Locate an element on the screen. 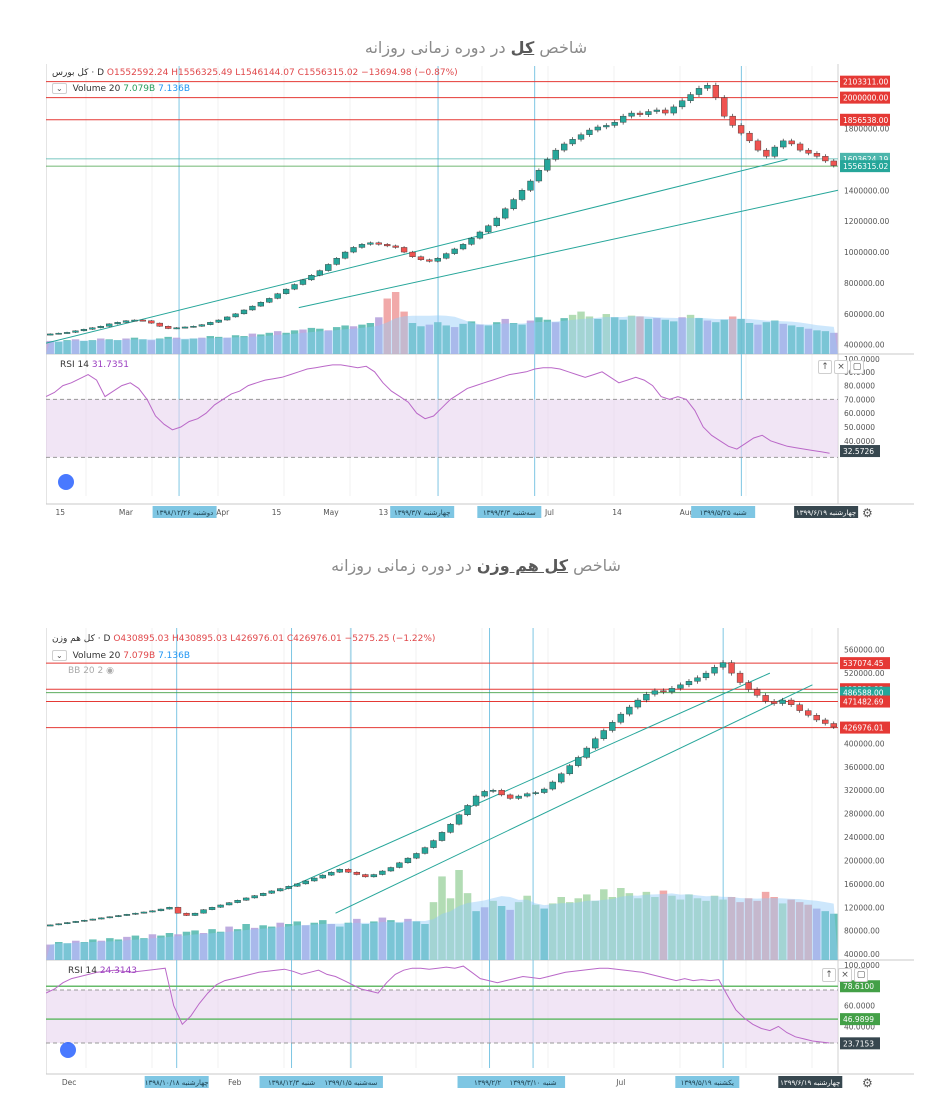 The image size is (952, 1110). price-axis-label: 400000.00 is located at coordinates (864, 345).